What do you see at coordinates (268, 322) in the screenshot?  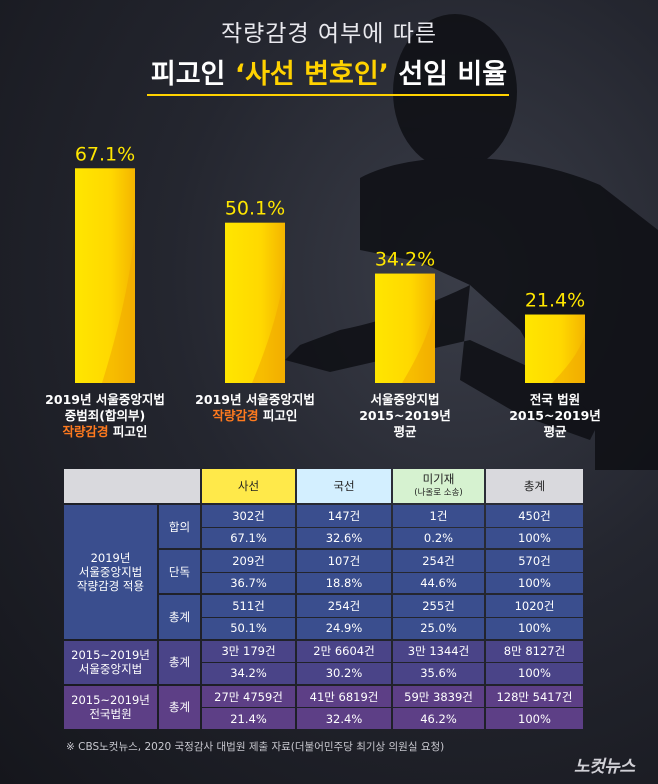 I see `bar-2-shade` at bounding box center [268, 322].